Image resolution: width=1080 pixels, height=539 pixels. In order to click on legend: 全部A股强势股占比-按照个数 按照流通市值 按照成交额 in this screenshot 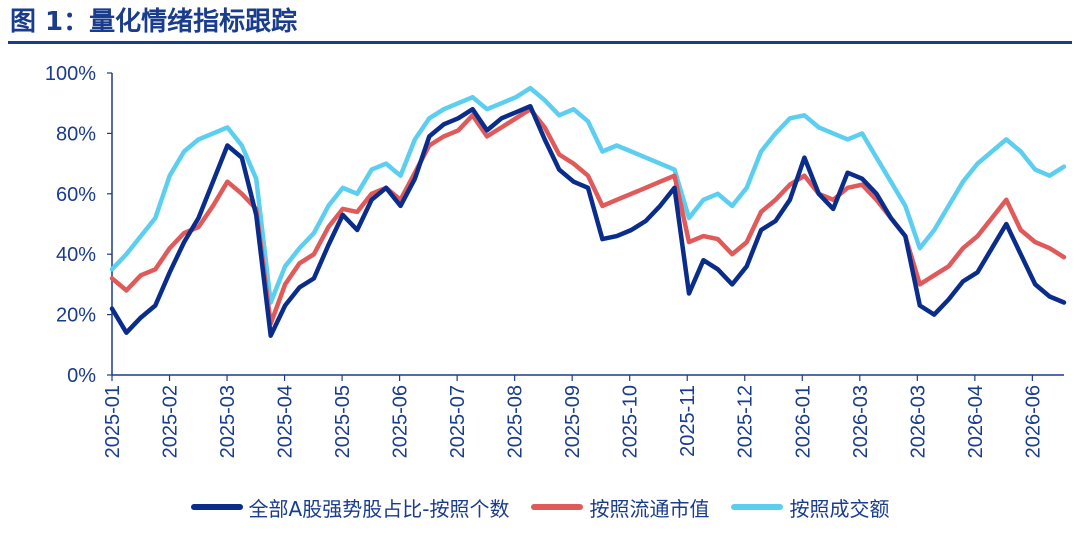, I will do `click(540, 507)`.